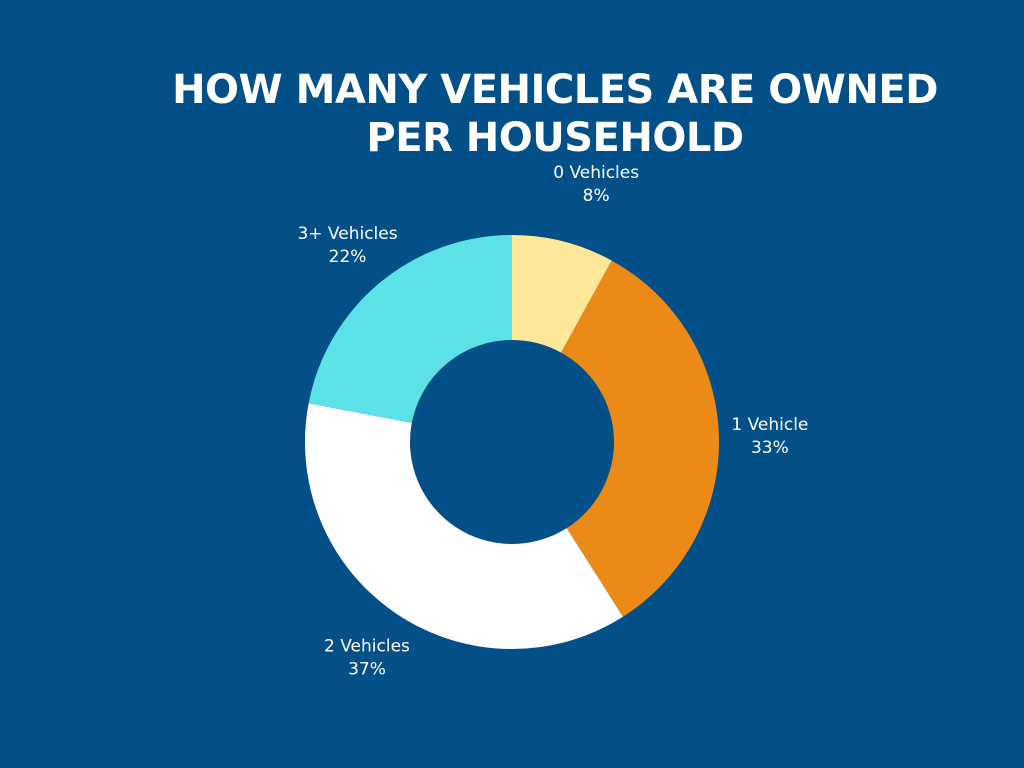  What do you see at coordinates (347, 234) in the screenshot?
I see `slice-category-label: 3+ Vehicles` at bounding box center [347, 234].